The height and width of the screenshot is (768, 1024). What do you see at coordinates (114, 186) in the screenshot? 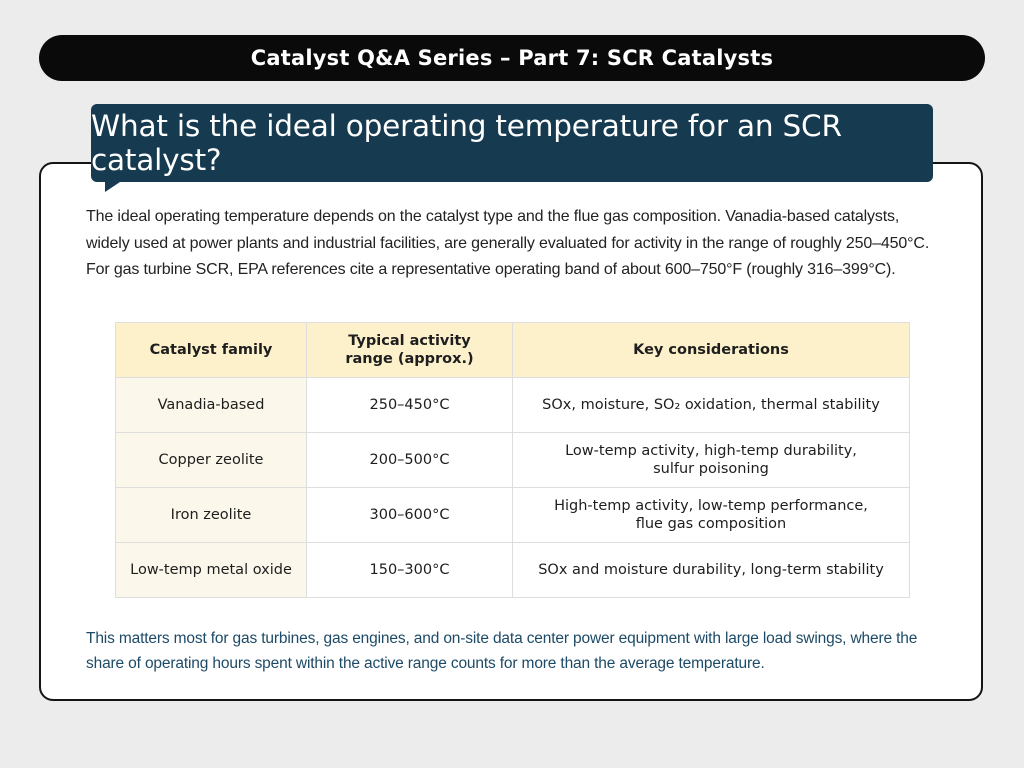
I see `speech-bubble-tail` at bounding box center [114, 186].